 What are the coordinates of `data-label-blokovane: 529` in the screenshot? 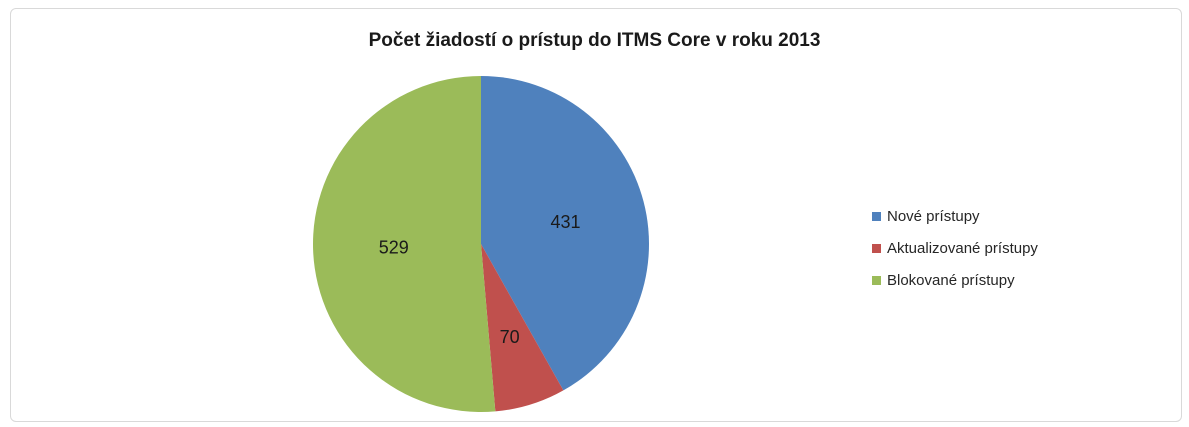 It's located at (394, 248).